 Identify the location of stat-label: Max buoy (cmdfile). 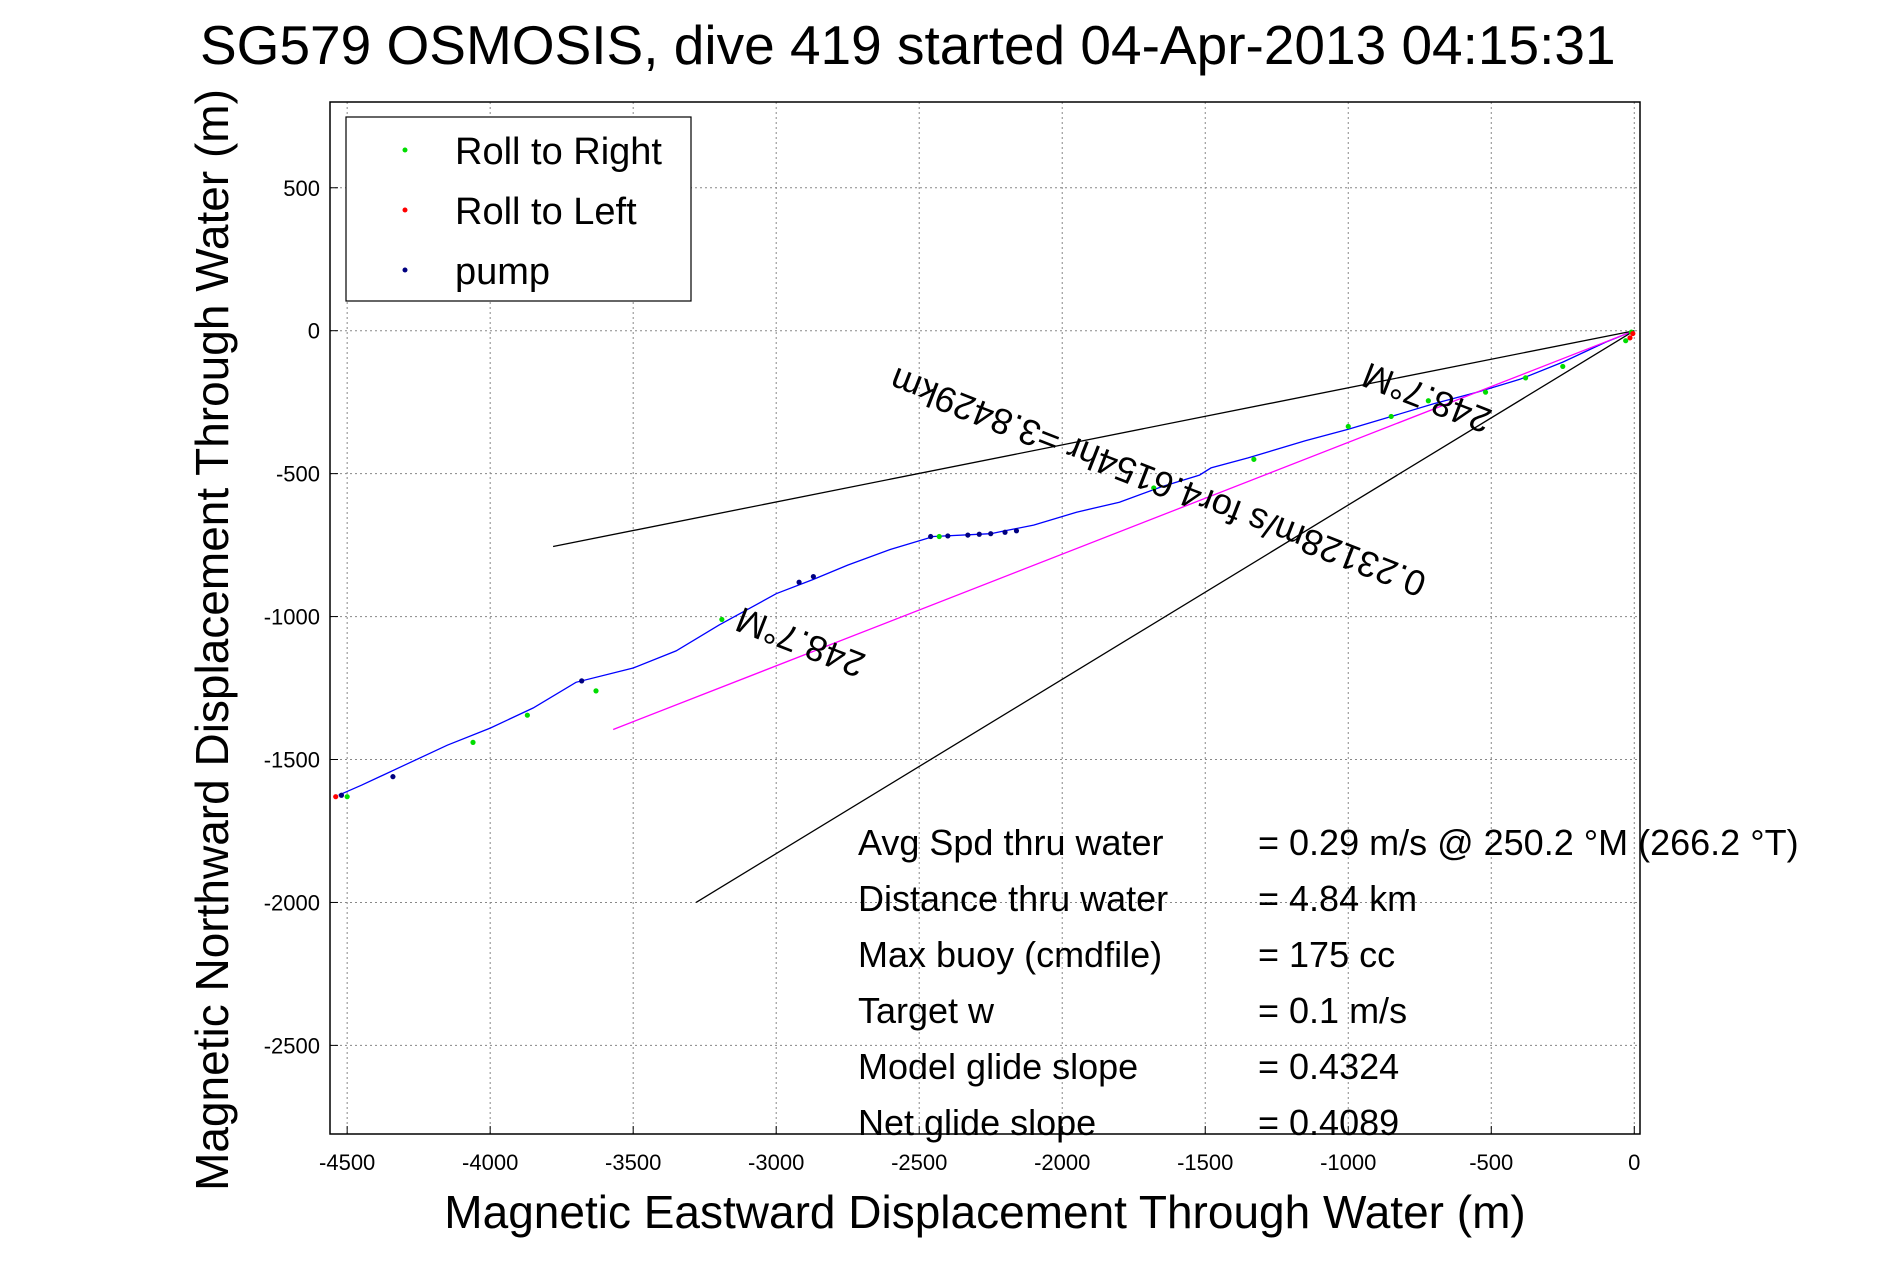
(1010, 954).